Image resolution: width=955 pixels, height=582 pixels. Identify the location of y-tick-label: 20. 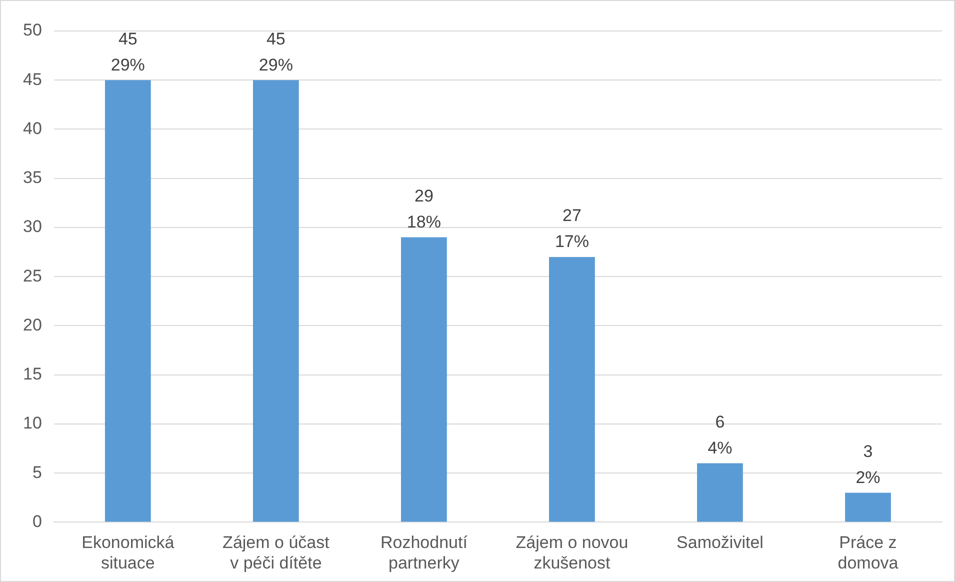
(32, 324).